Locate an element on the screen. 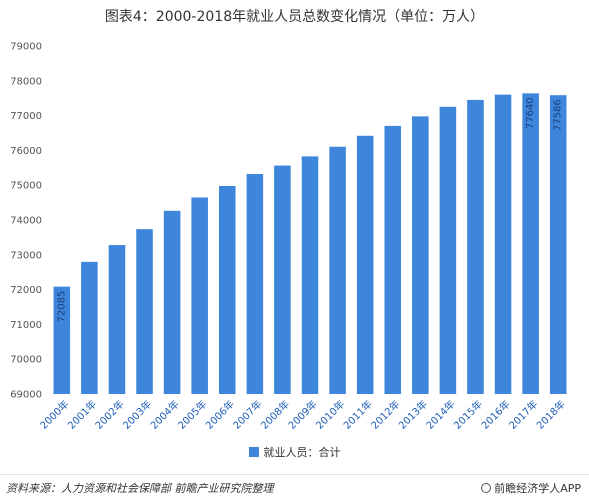 The height and width of the screenshot is (501, 589). x-tick-label: 2015年 is located at coordinates (468, 414).